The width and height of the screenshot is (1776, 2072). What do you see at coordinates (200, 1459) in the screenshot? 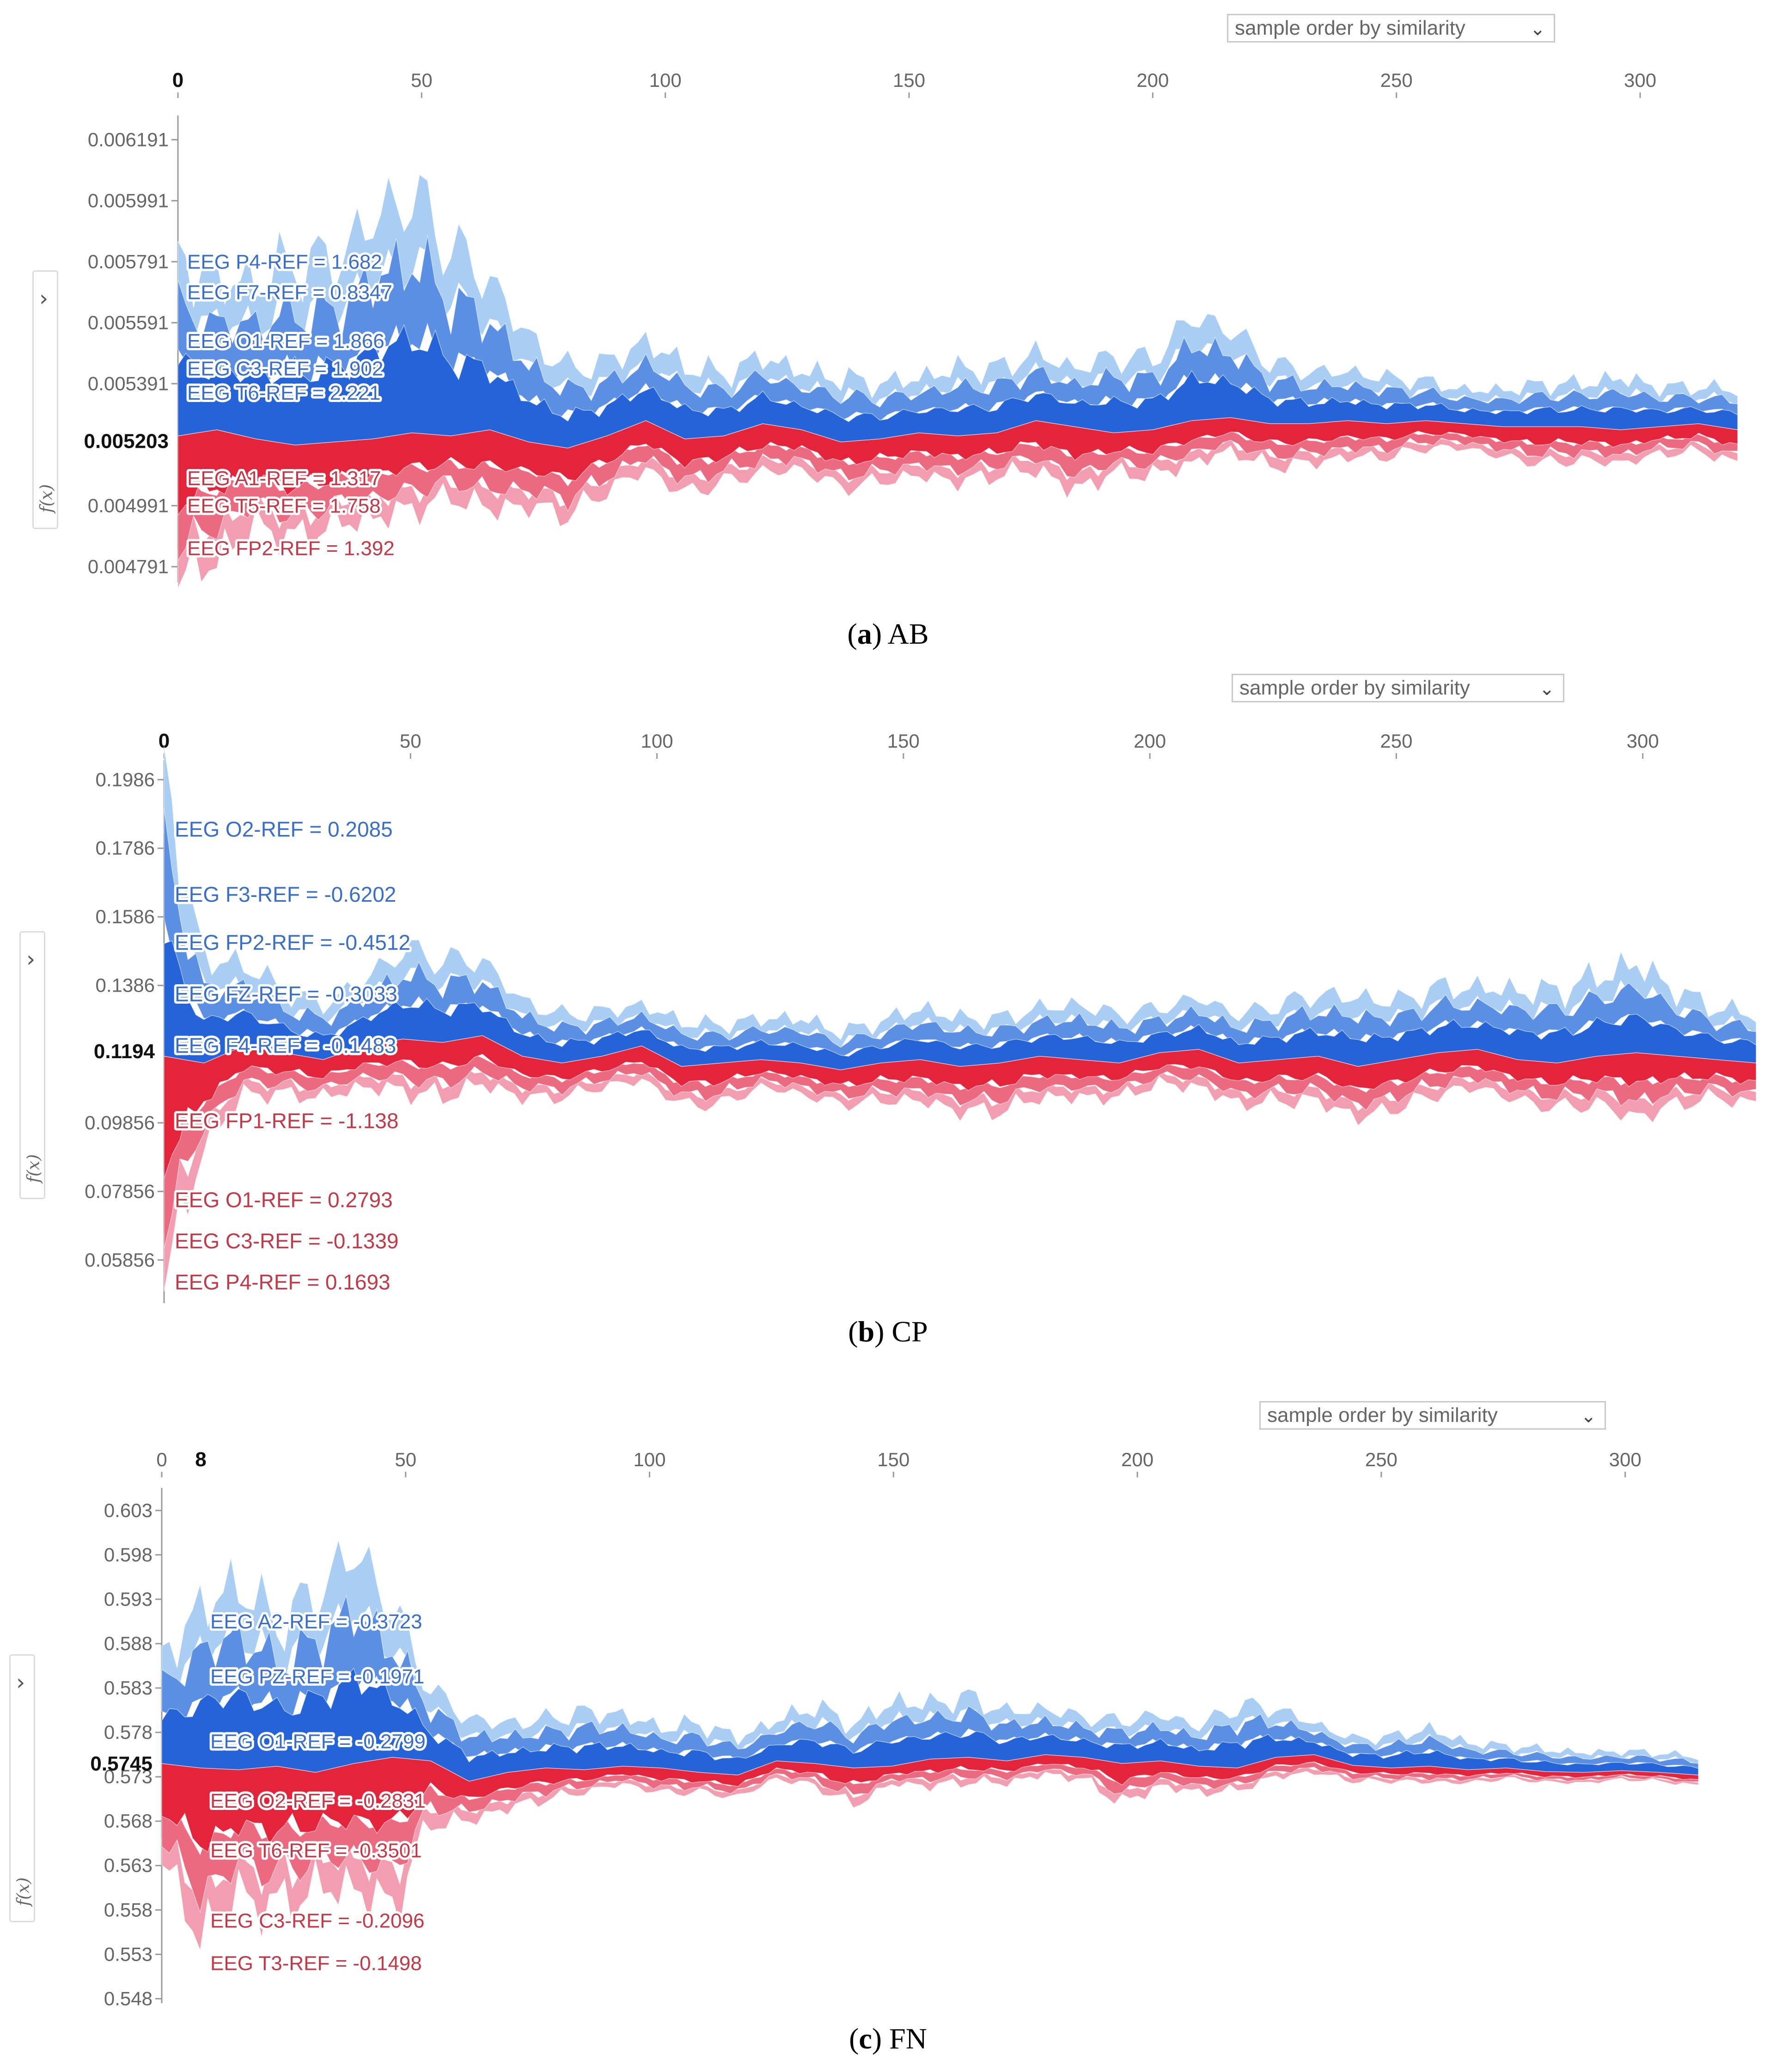
I see `x-highlight-label: 8` at bounding box center [200, 1459].